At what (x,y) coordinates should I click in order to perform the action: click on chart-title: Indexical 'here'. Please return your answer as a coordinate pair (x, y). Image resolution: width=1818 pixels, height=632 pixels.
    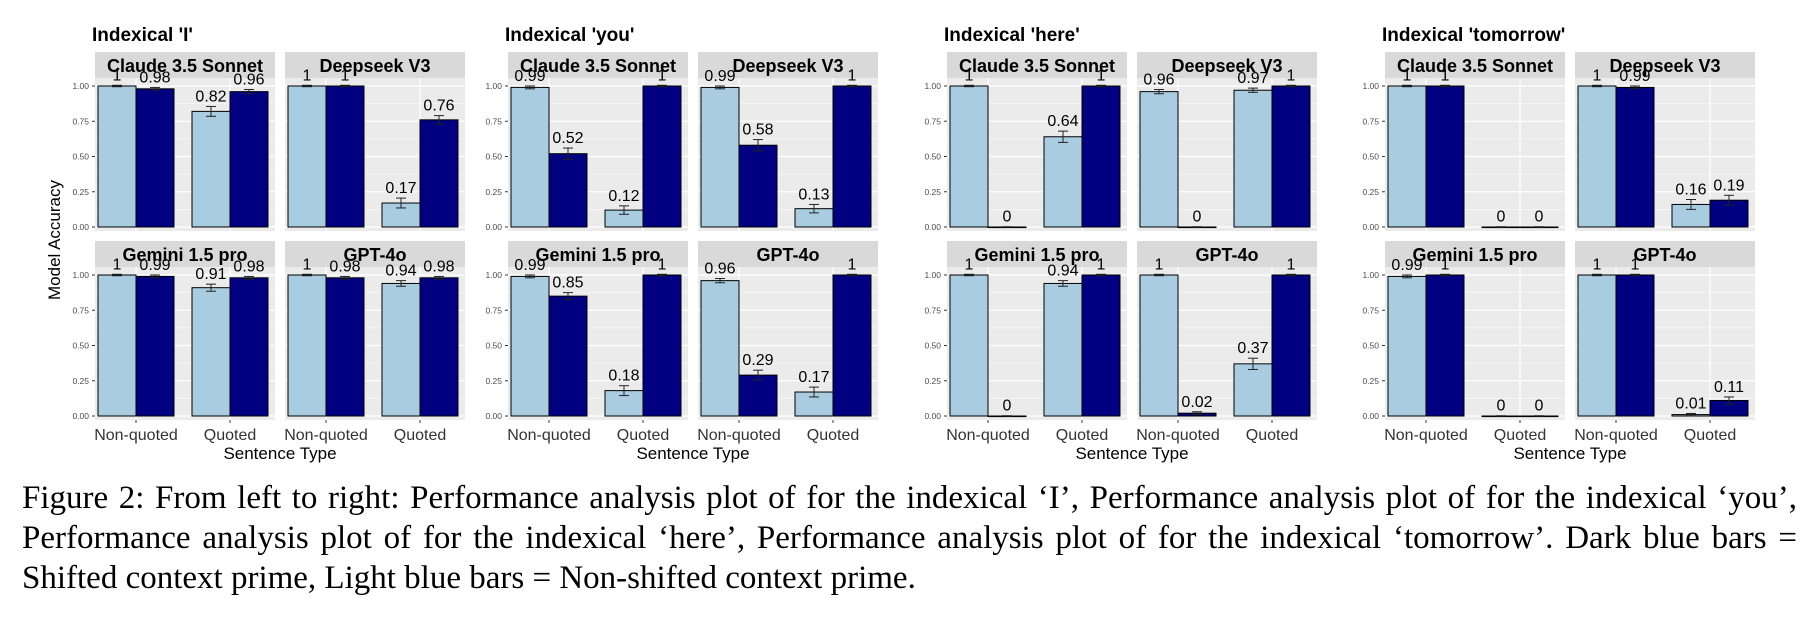
    Looking at the image, I should click on (1012, 35).